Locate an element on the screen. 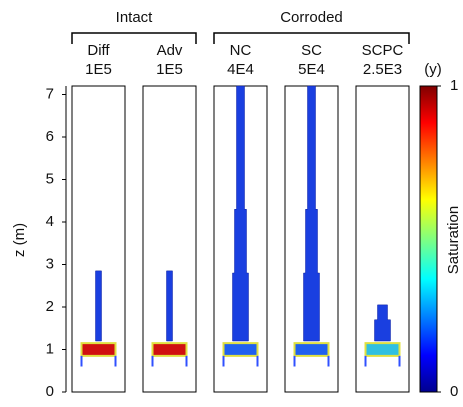  colorbar is located at coordinates (428, 239).